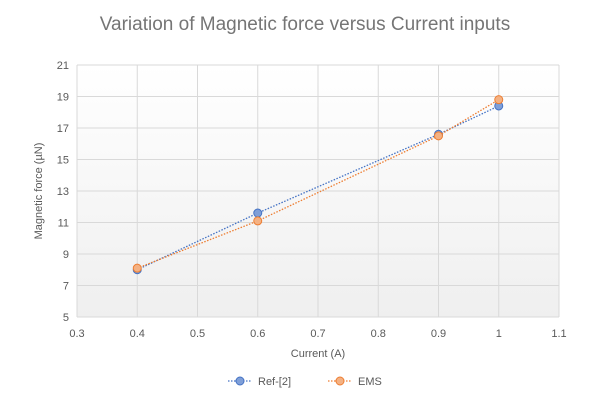 The height and width of the screenshot is (406, 600). Describe the element at coordinates (274, 382) in the screenshot. I see `legend-label: Ref-[2]` at that location.